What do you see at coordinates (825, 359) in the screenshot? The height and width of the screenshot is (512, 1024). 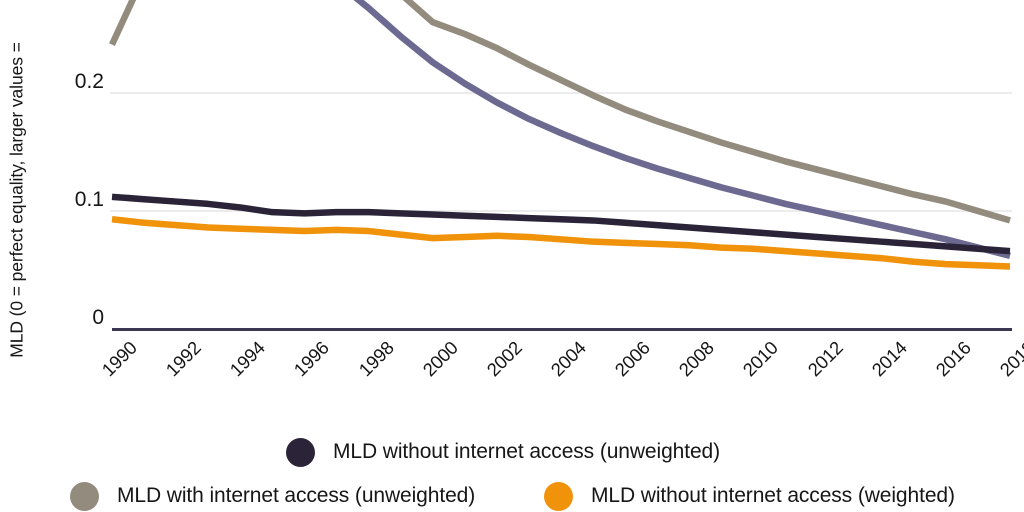 I see `x-tick-label: 2012` at bounding box center [825, 359].